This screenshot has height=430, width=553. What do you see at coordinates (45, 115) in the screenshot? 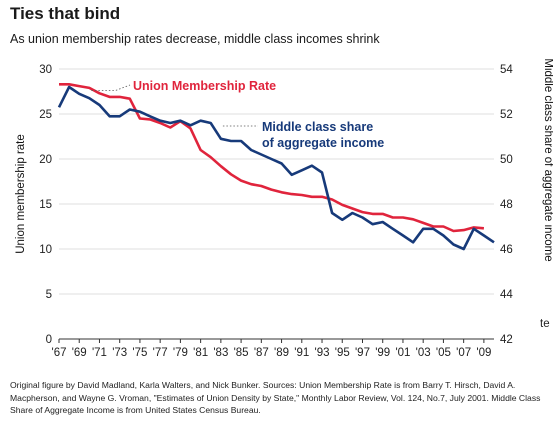
I see `left-tick-label: 25` at bounding box center [45, 115].